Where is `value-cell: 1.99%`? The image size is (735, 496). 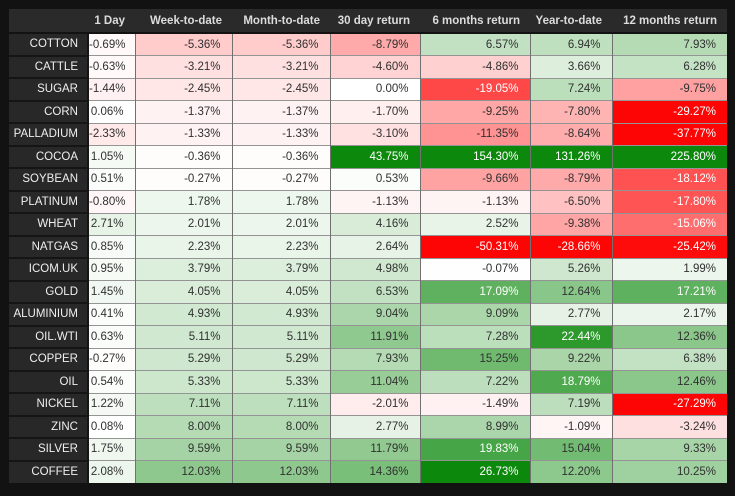
value-cell: 1.99% is located at coordinates (669, 269).